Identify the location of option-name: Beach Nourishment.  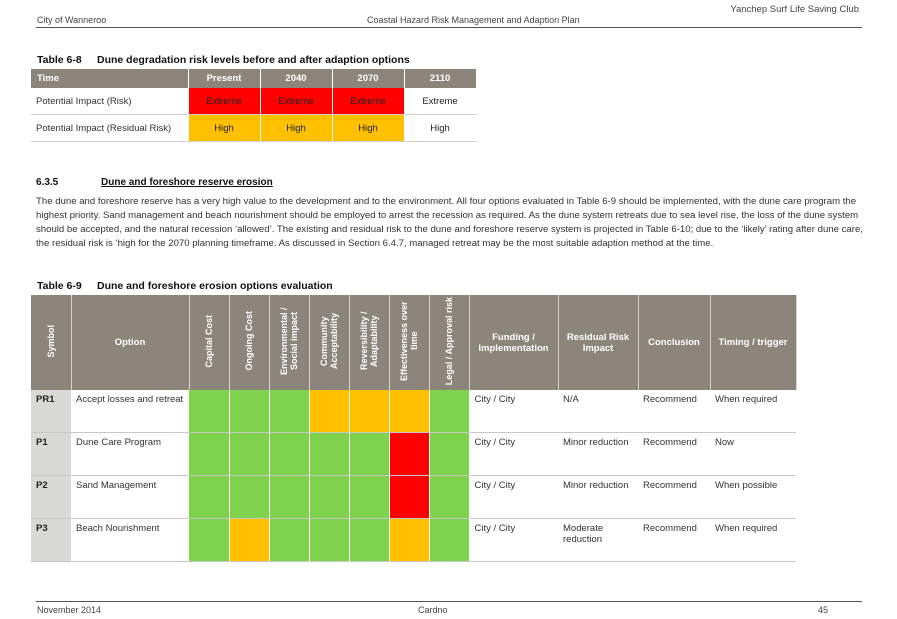
(130, 540).